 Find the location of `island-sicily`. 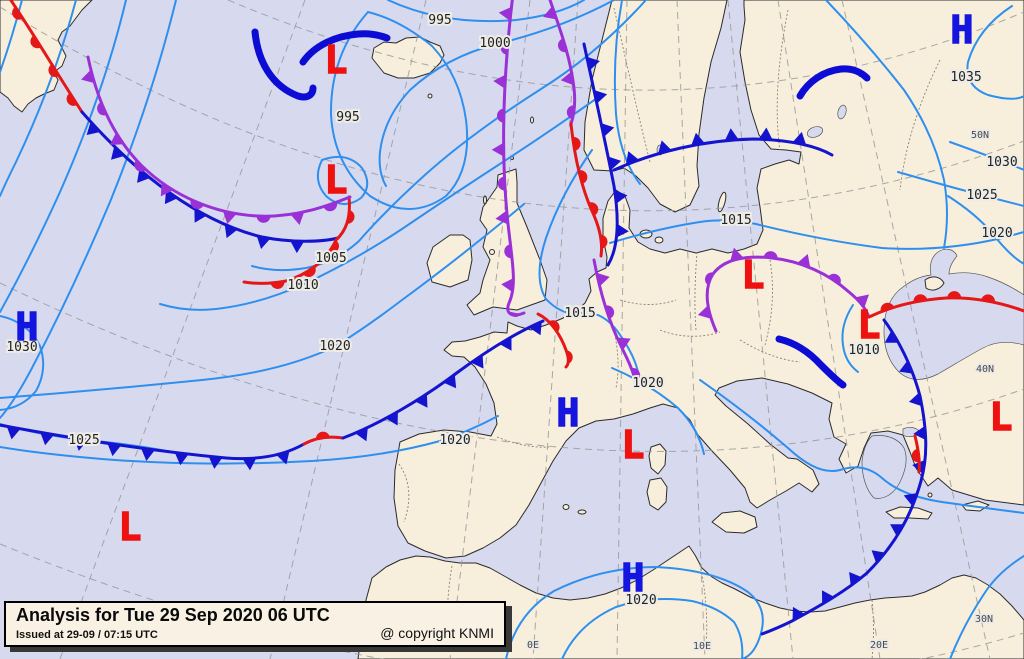

island-sicily is located at coordinates (734, 522).